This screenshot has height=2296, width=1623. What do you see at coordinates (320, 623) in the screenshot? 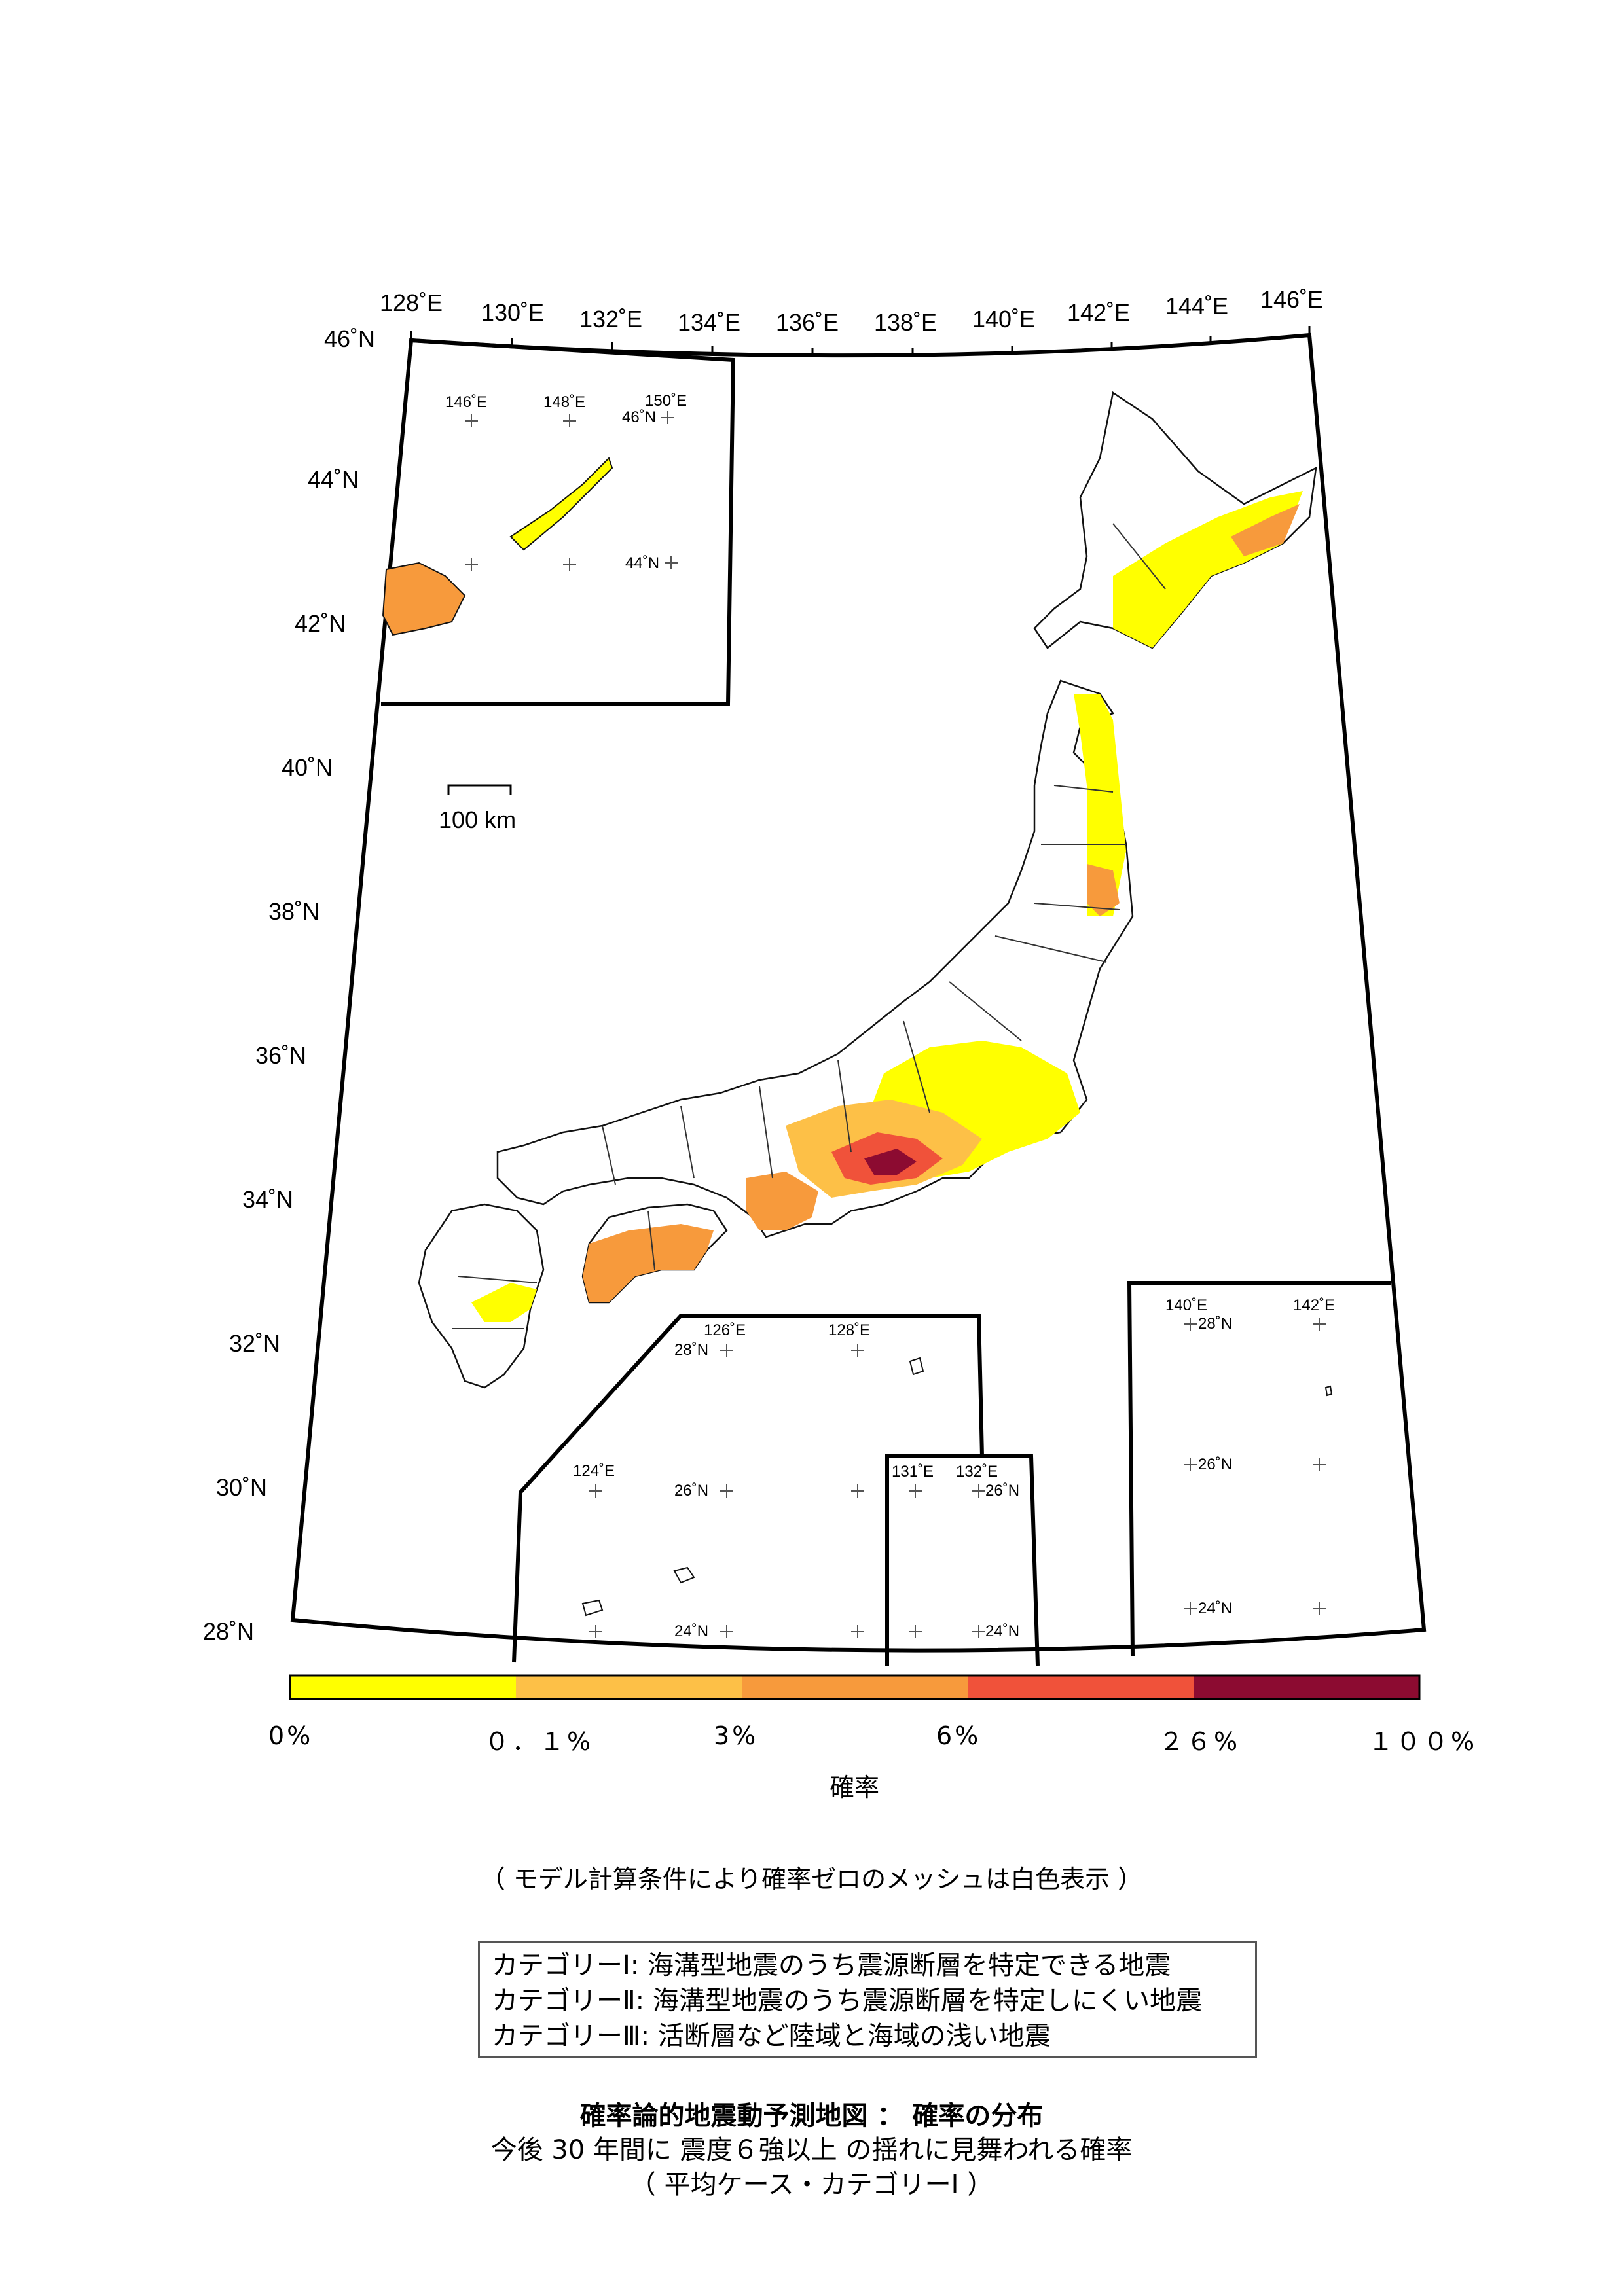
I see `lat-label: 42˚N` at bounding box center [320, 623].